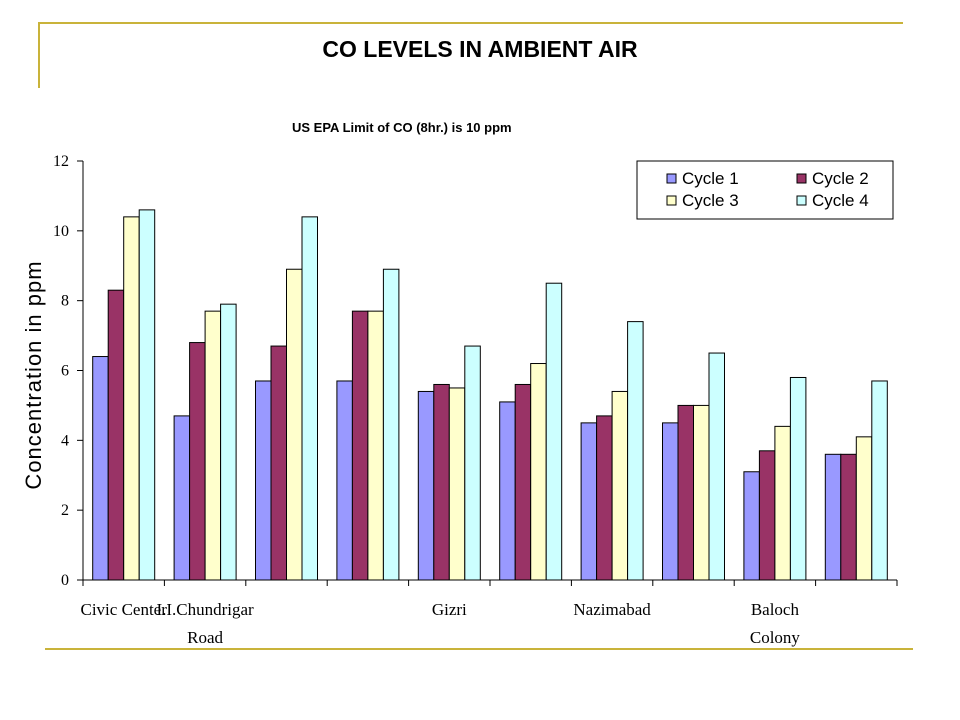 This screenshot has width=960, height=720. I want to click on x-category-label: I.I.Chundrigar, so click(205, 609).